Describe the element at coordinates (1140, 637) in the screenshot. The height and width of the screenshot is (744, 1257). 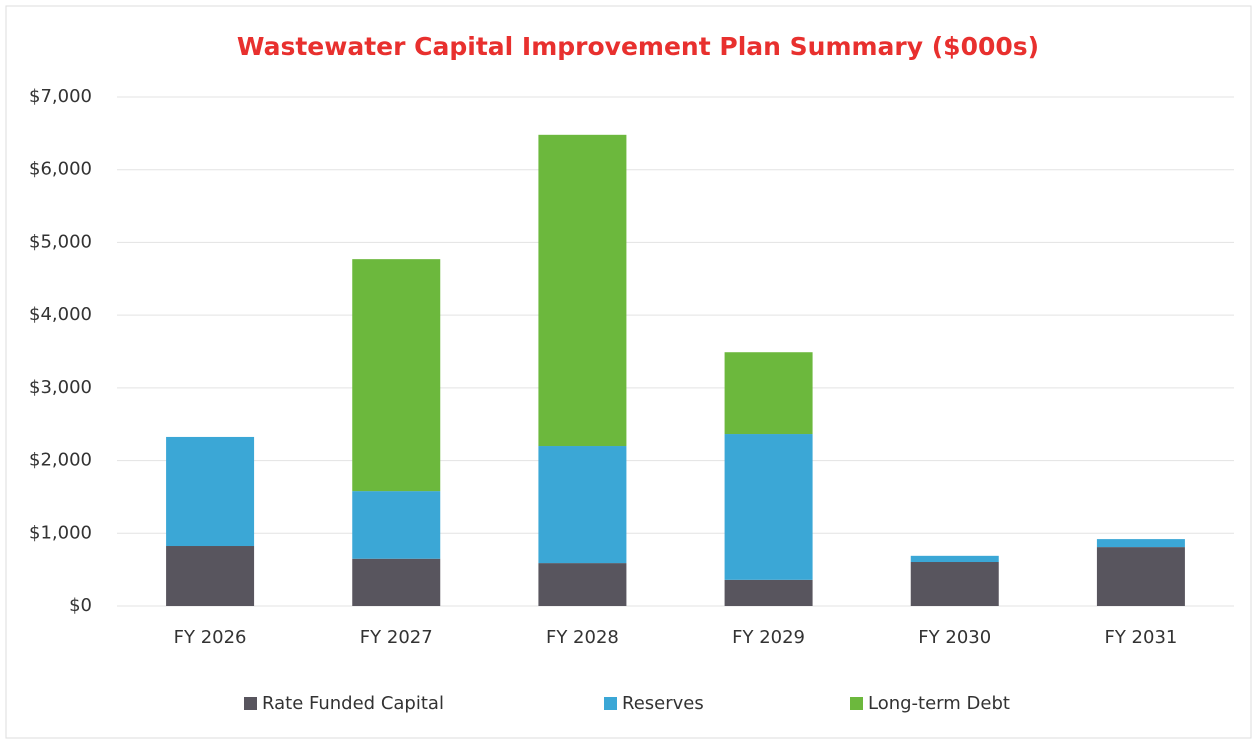
I see `x-tick-label: FY 2031` at that location.